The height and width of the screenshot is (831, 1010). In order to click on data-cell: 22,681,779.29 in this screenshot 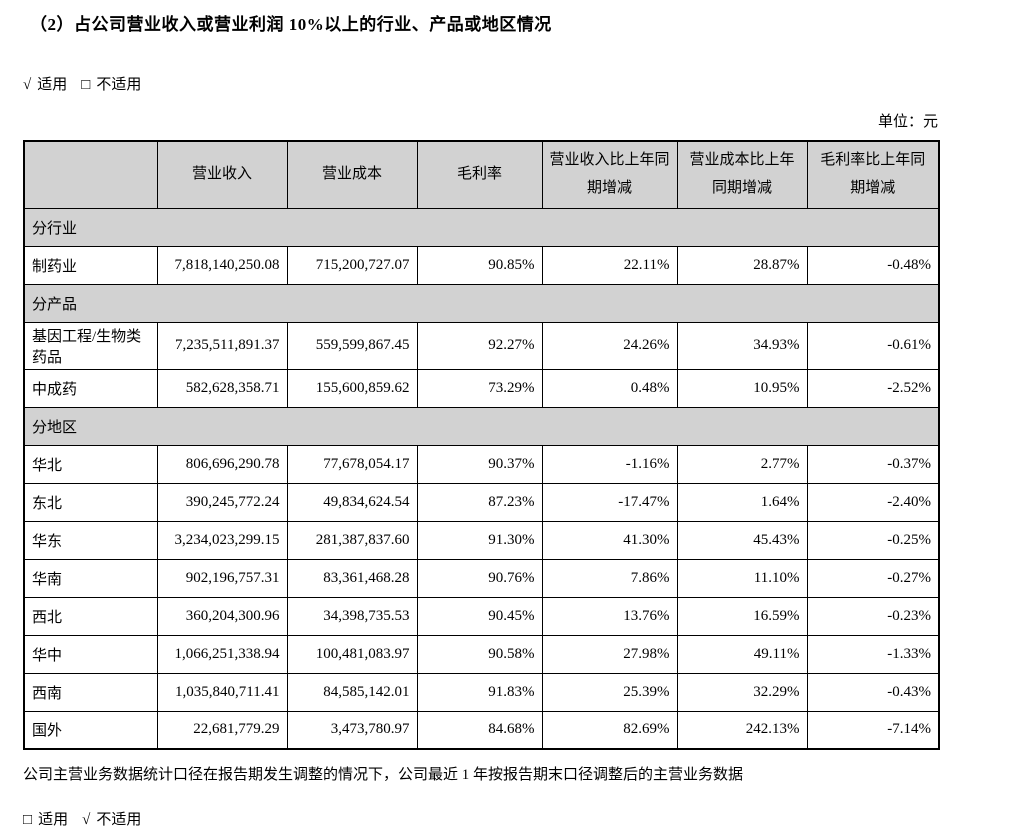, I will do `click(222, 730)`.